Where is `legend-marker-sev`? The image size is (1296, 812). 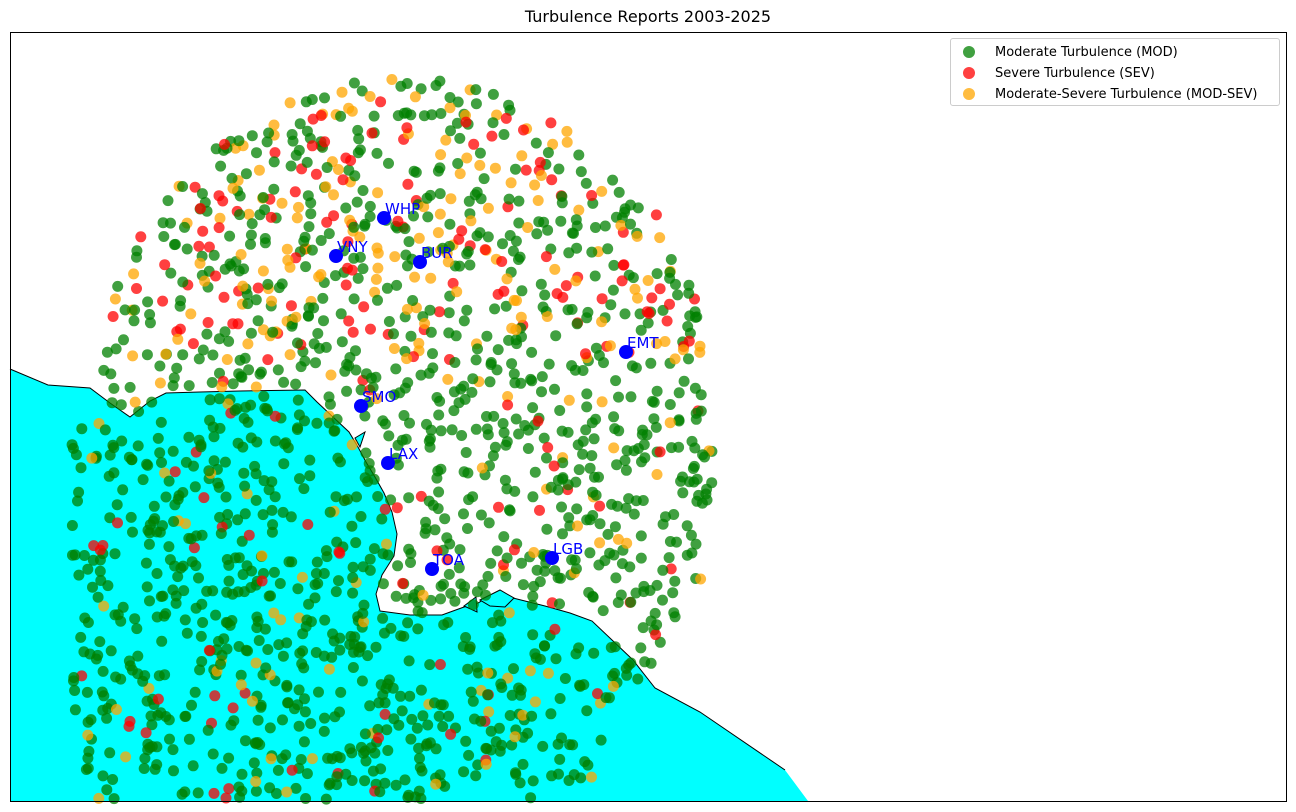
legend-marker-sev is located at coordinates (969, 73).